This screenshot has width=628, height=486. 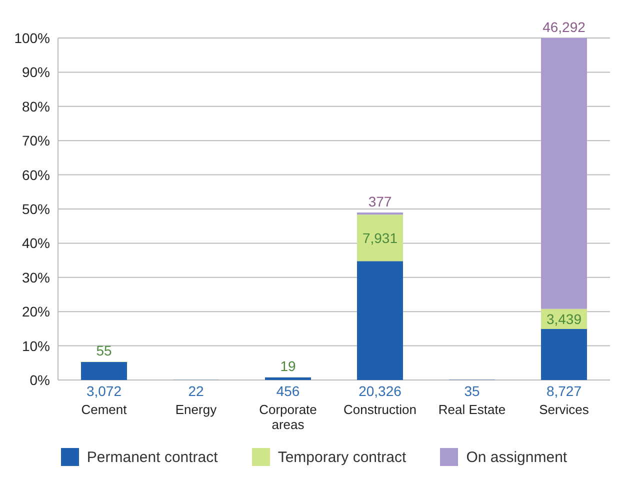 What do you see at coordinates (342, 457) in the screenshot?
I see `legend-label: Temporary contract` at bounding box center [342, 457].